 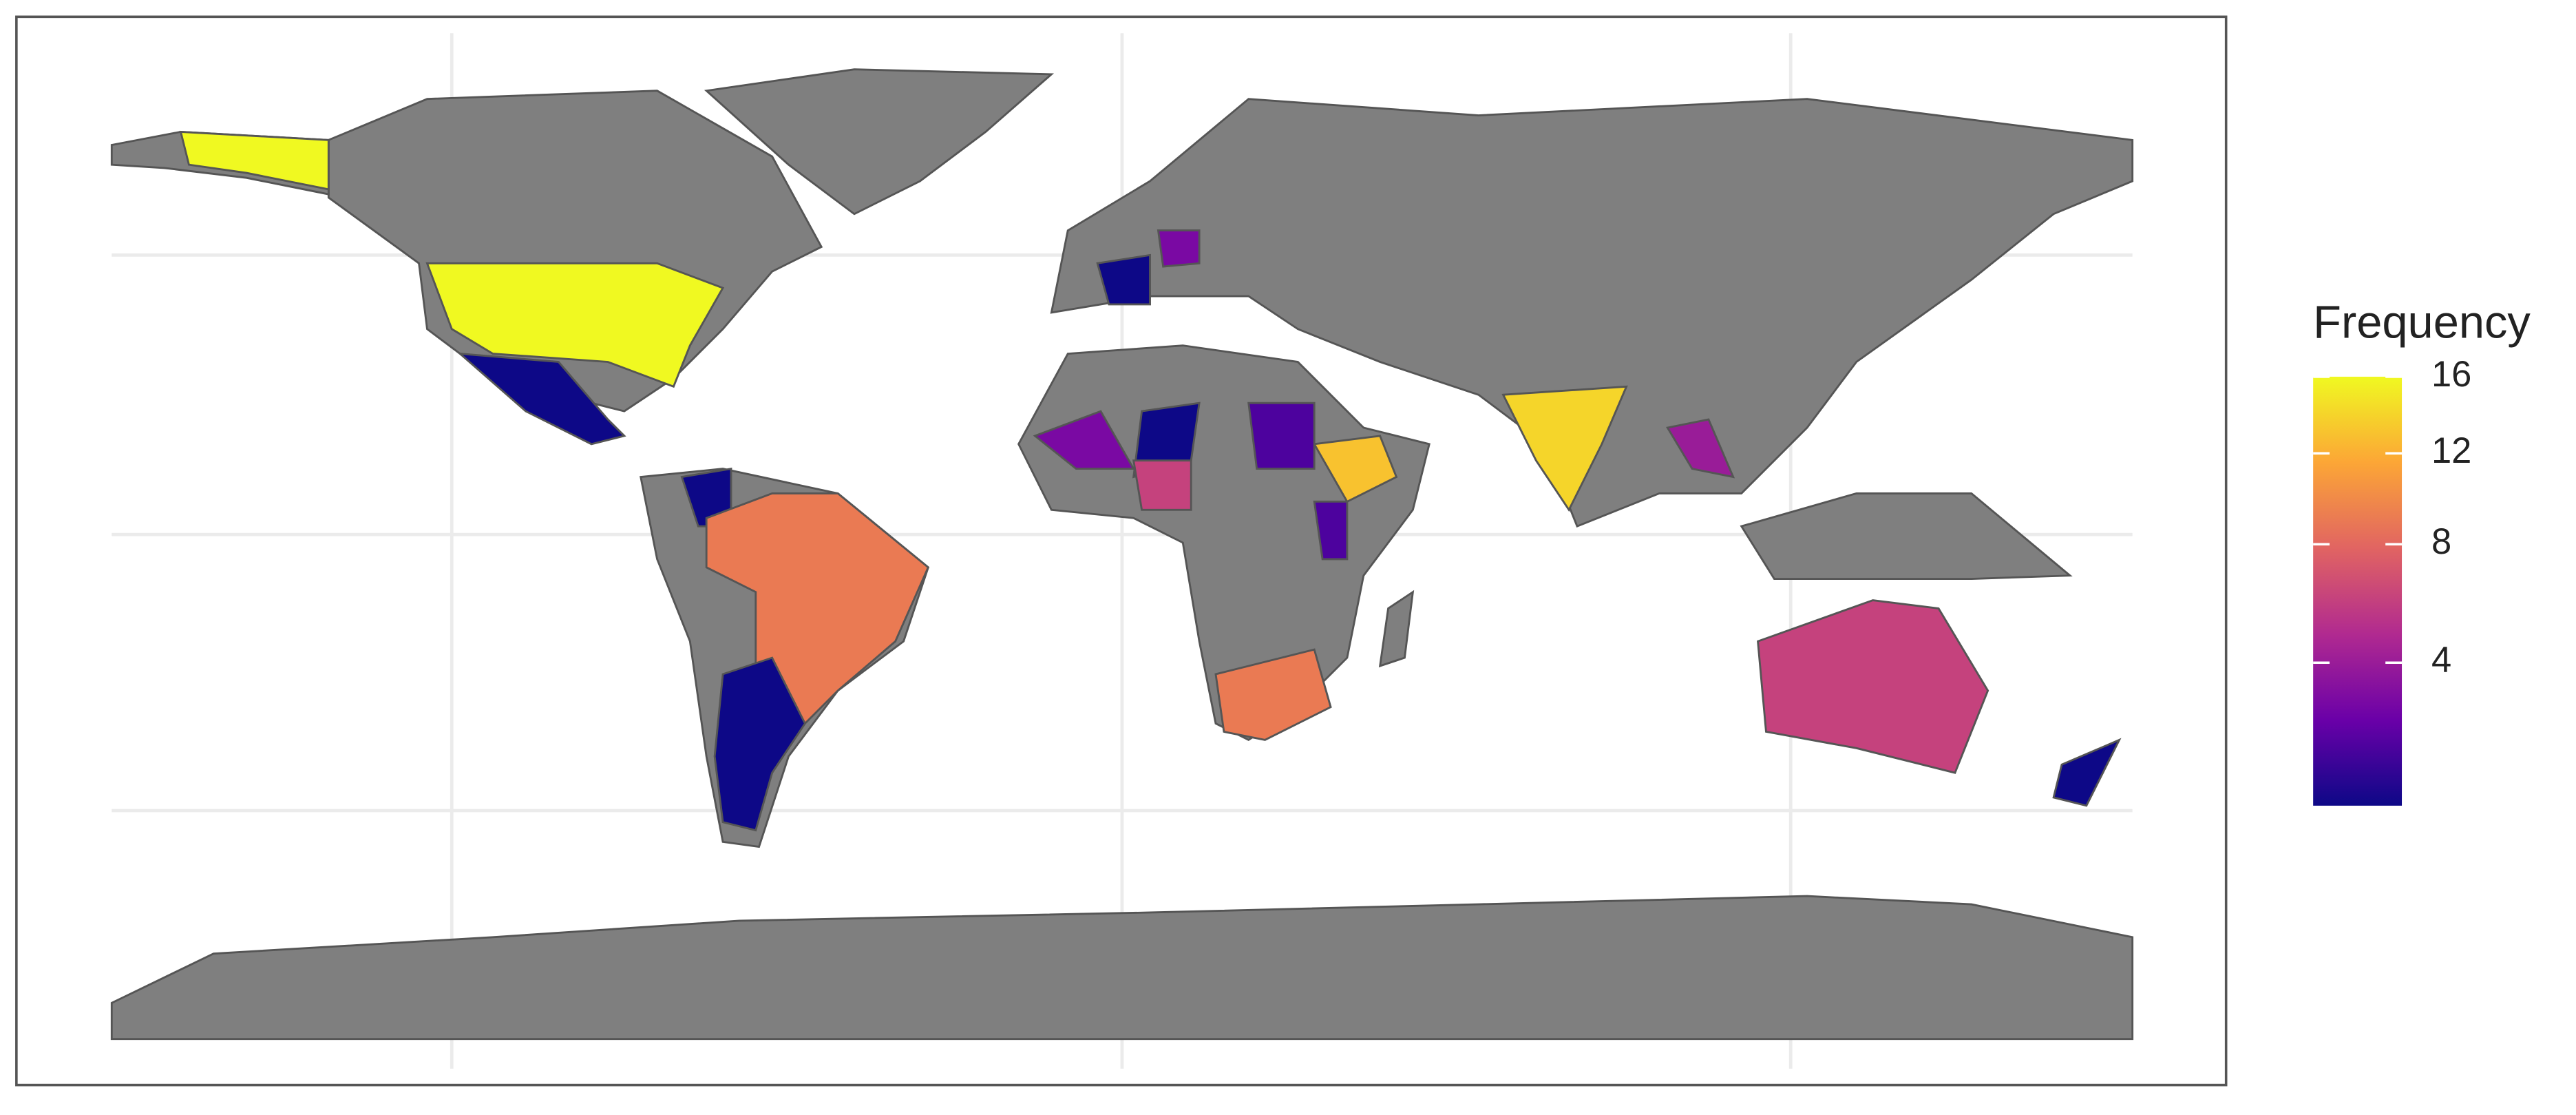 I want to click on colorbar-tick-label: 4, so click(x=2441, y=660).